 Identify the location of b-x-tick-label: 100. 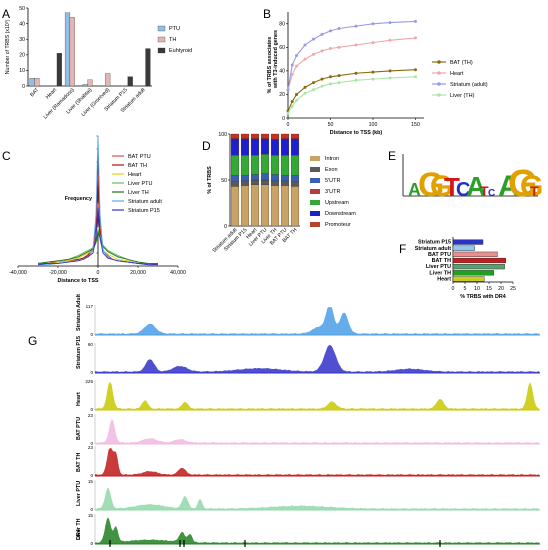
(373, 125).